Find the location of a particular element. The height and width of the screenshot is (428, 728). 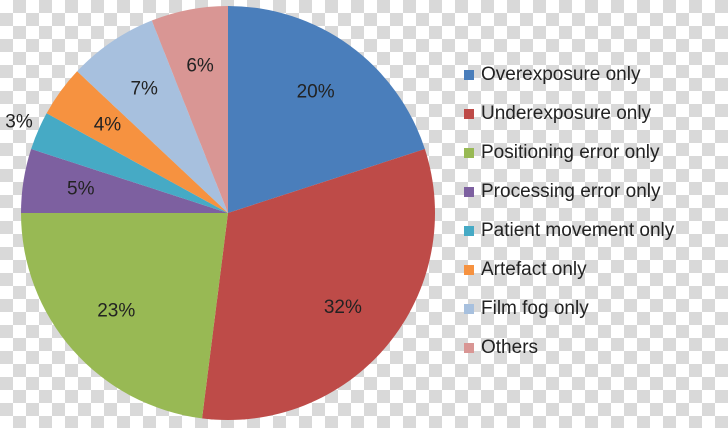

data-label: 3% is located at coordinates (19, 122).